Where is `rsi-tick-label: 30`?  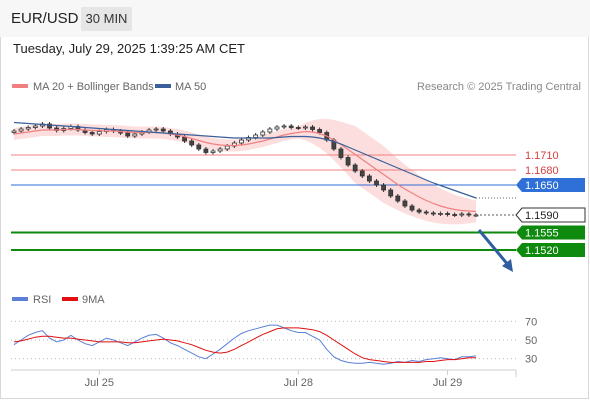 rsi-tick-label: 30 is located at coordinates (531, 360).